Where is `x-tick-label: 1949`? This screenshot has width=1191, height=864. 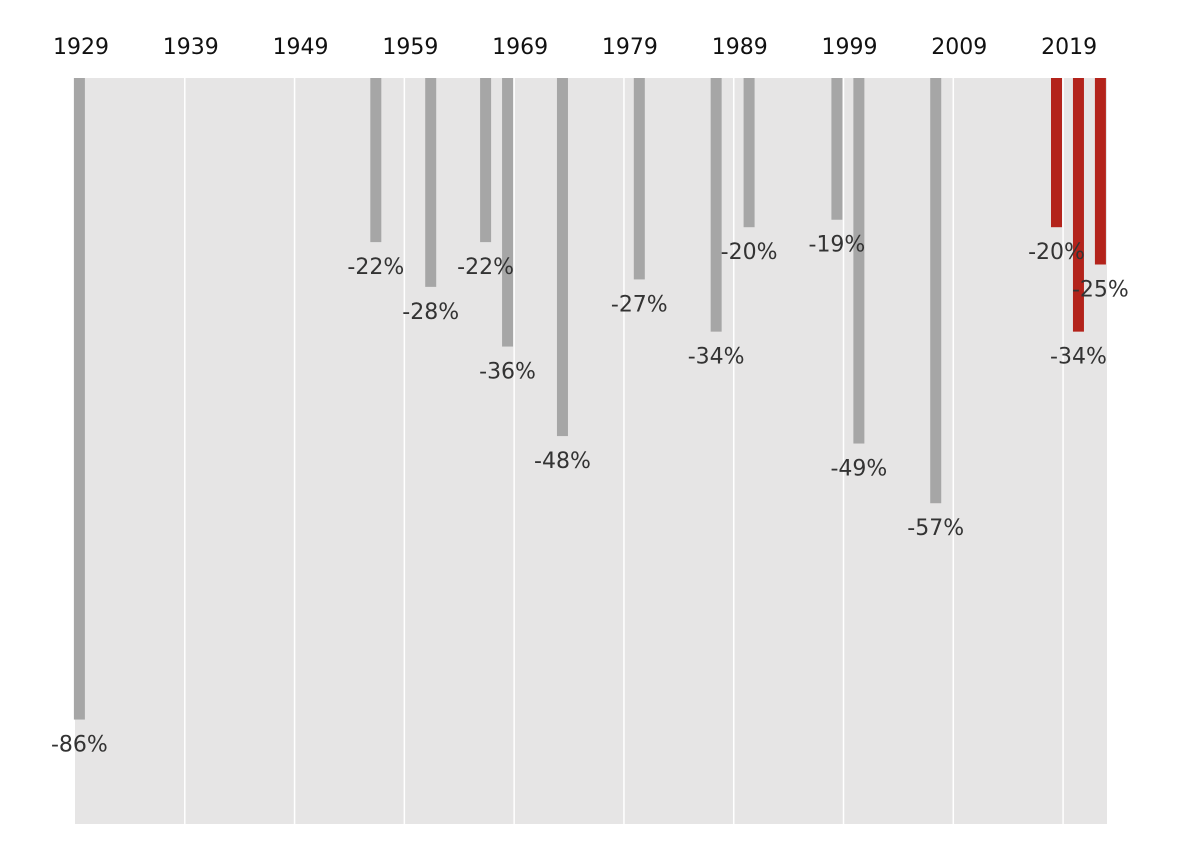
x-tick-label: 1949 is located at coordinates (301, 47).